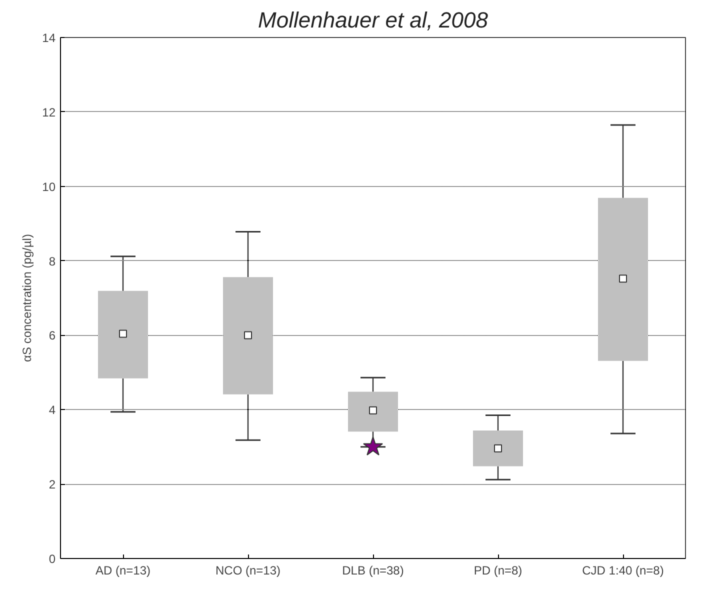  I want to click on y-tick-label: 12, so click(49, 112).